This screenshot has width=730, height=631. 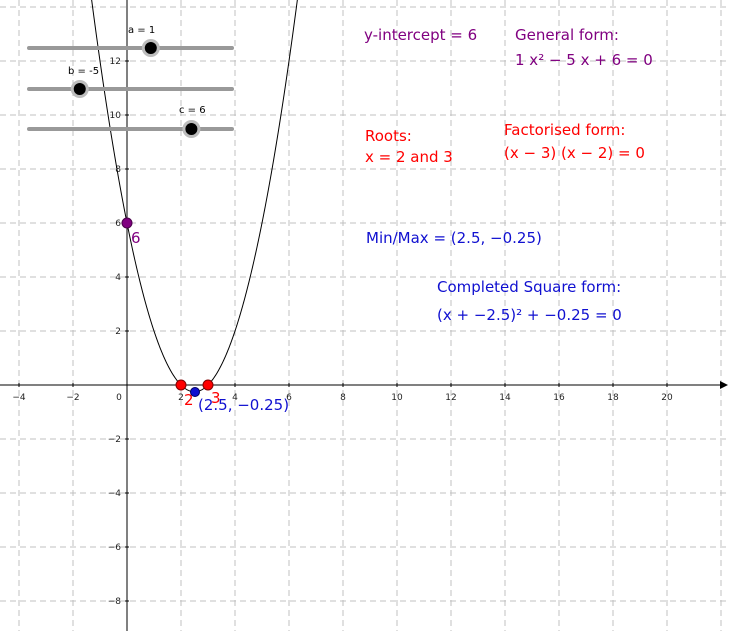 I want to click on y-tick-label: 12, so click(x=115, y=62).